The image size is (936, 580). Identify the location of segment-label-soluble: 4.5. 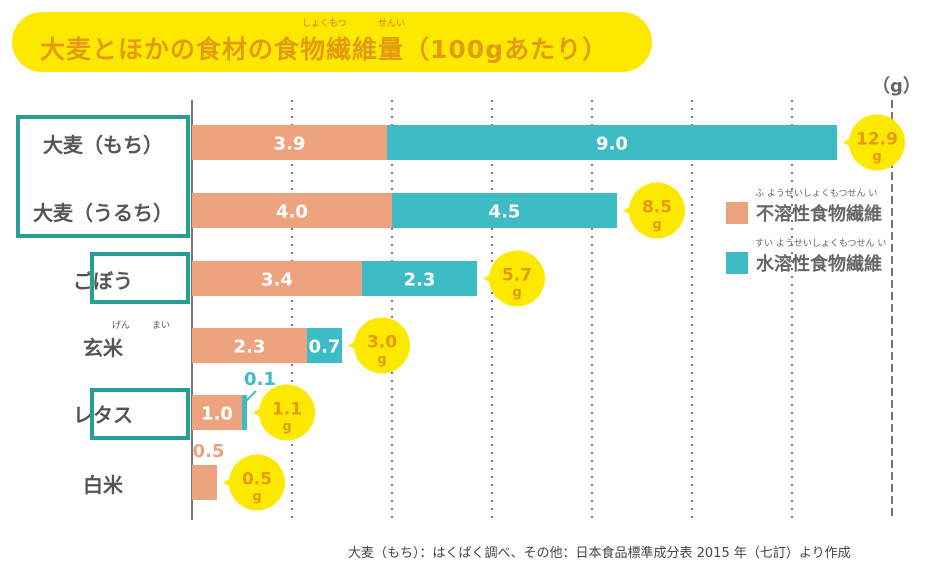
(505, 212).